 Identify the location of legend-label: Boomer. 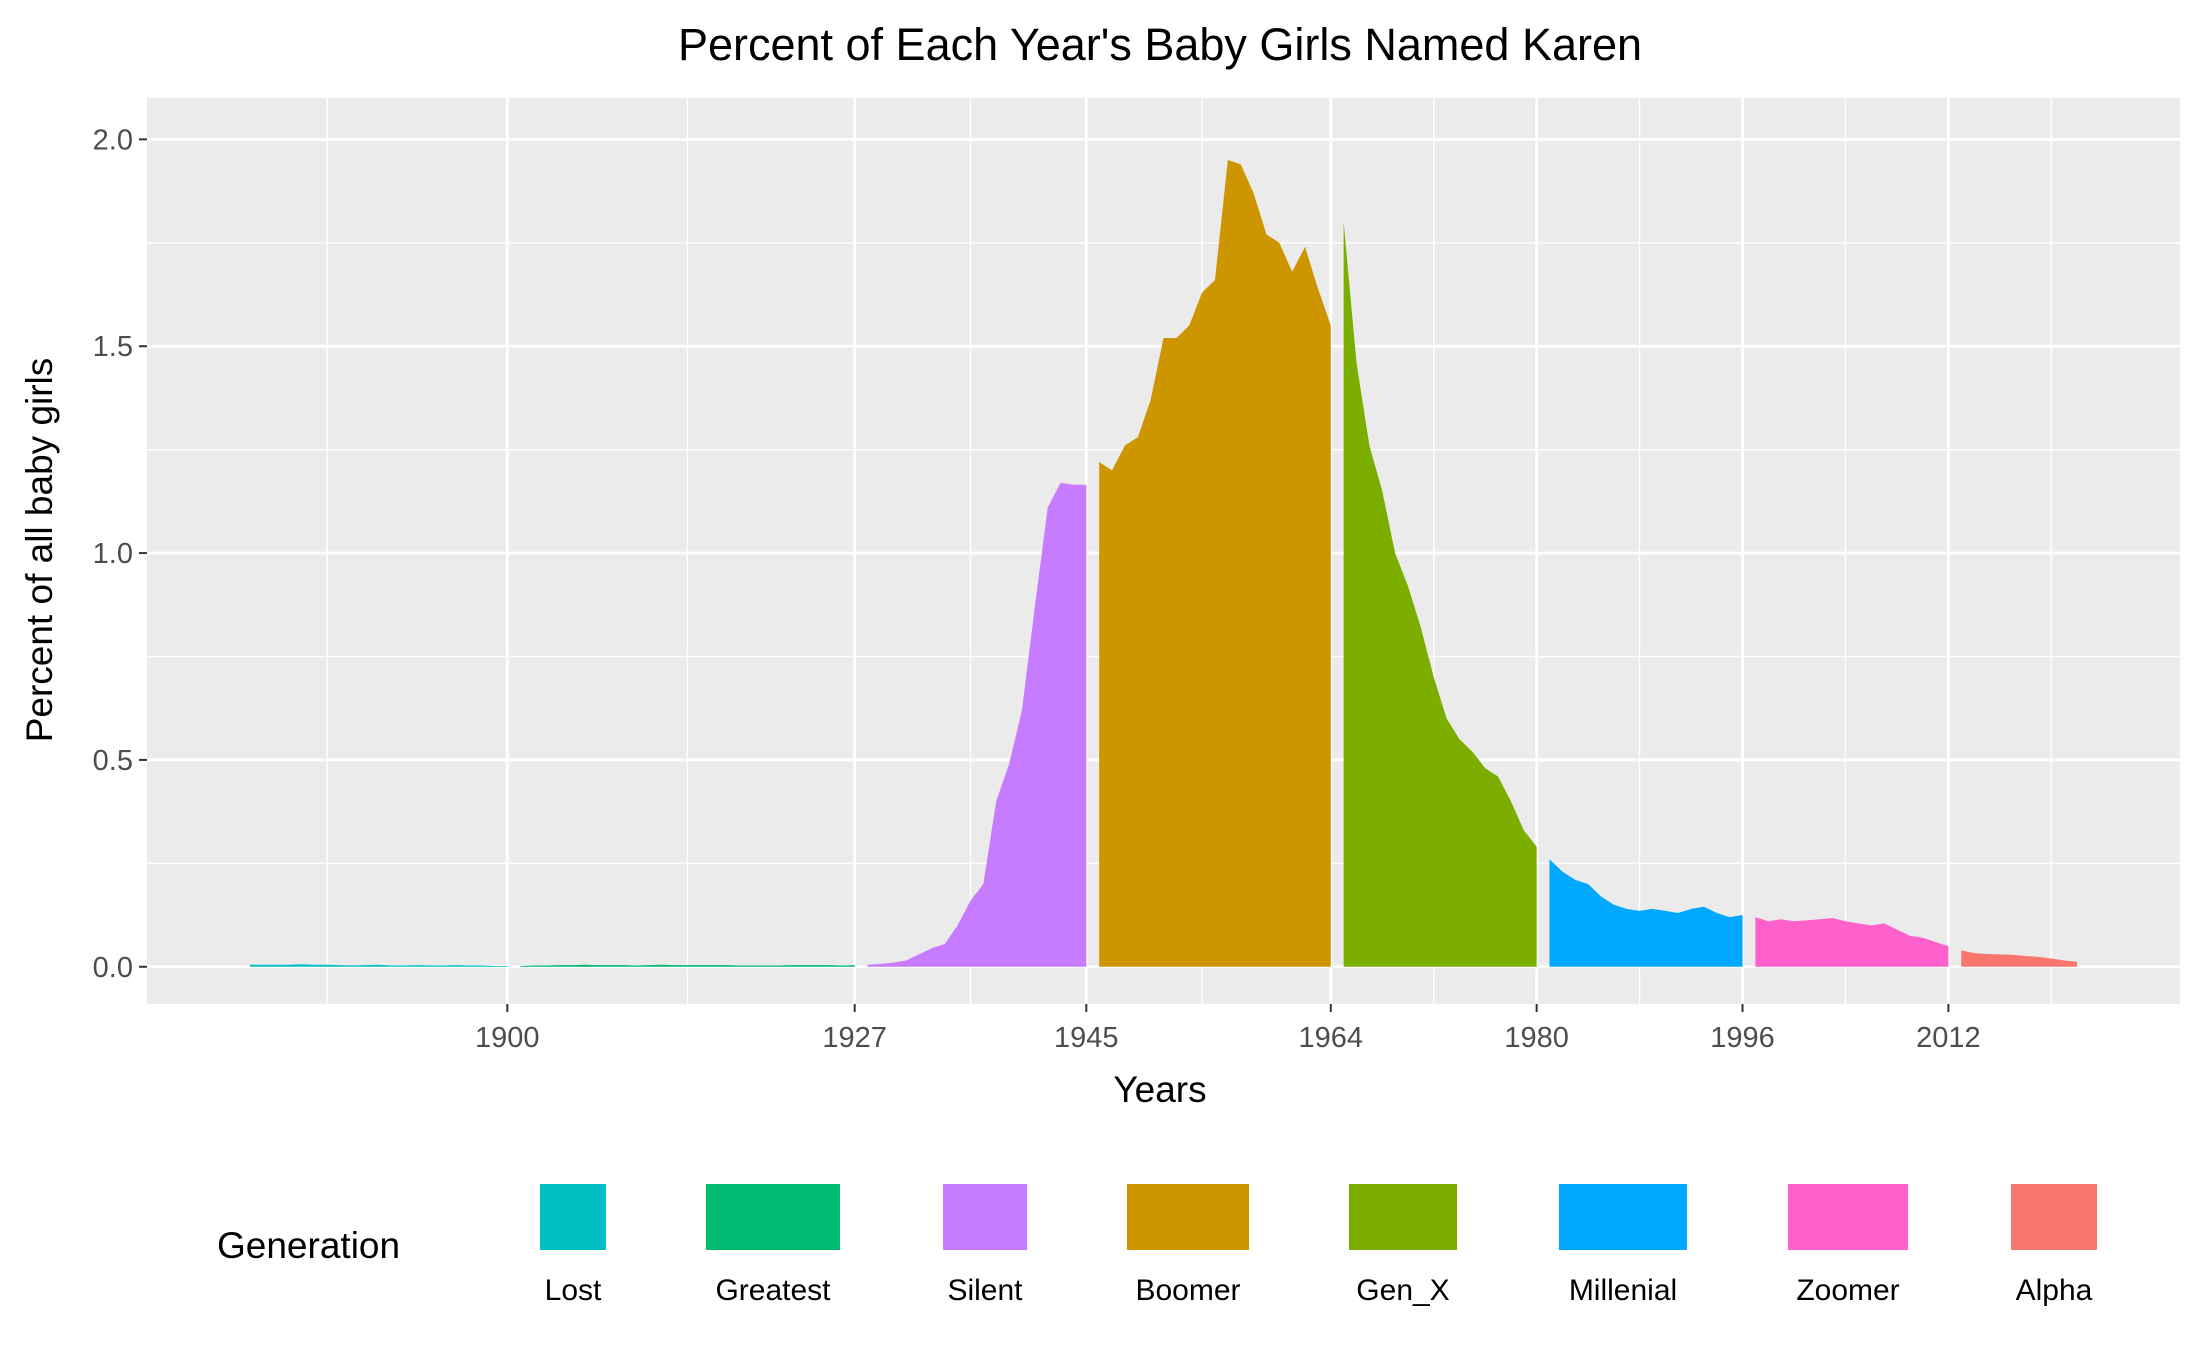
(1187, 1290).